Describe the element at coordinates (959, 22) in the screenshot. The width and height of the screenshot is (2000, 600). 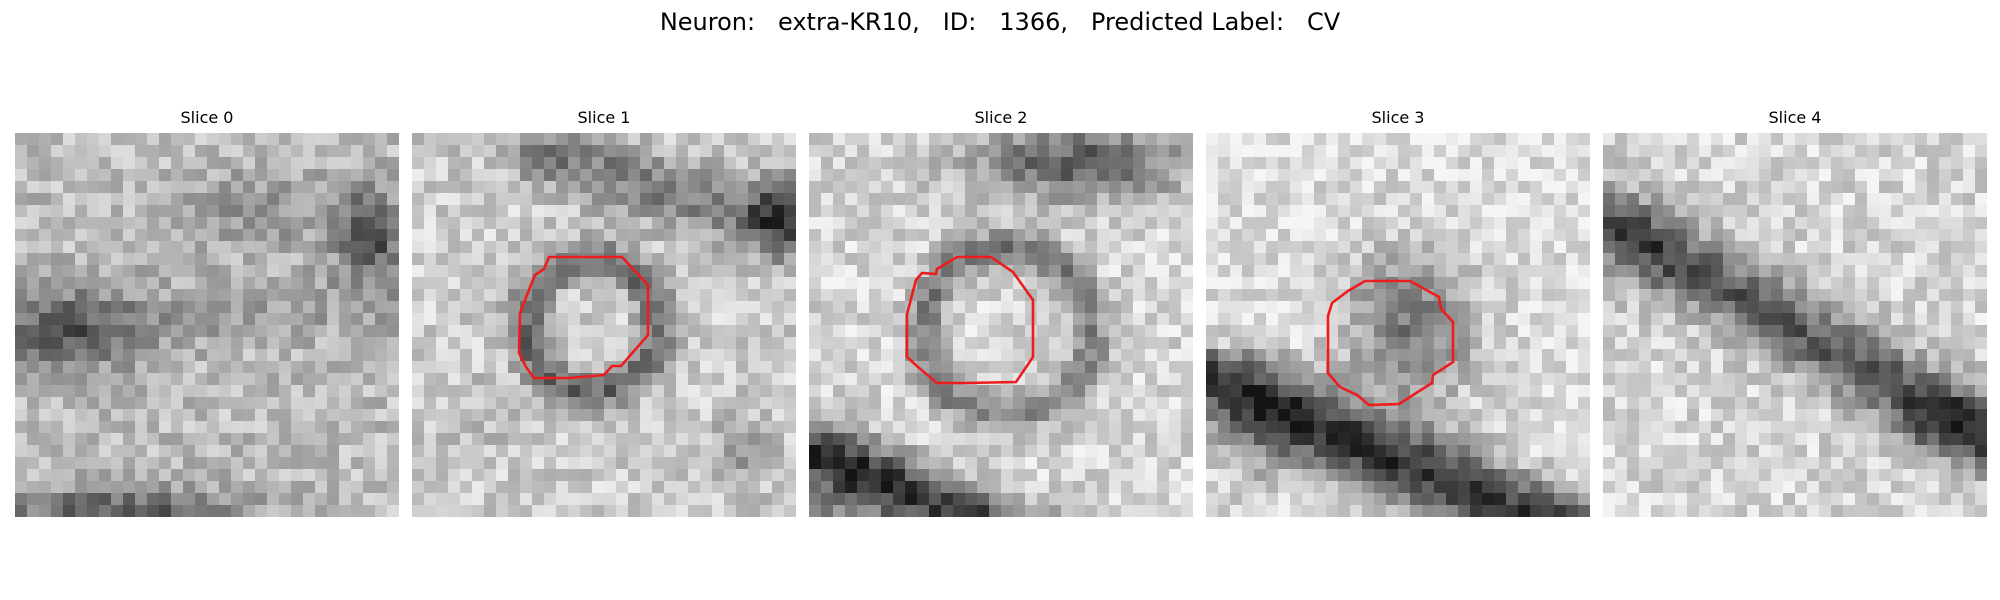
I see `id-label: ID:` at that location.